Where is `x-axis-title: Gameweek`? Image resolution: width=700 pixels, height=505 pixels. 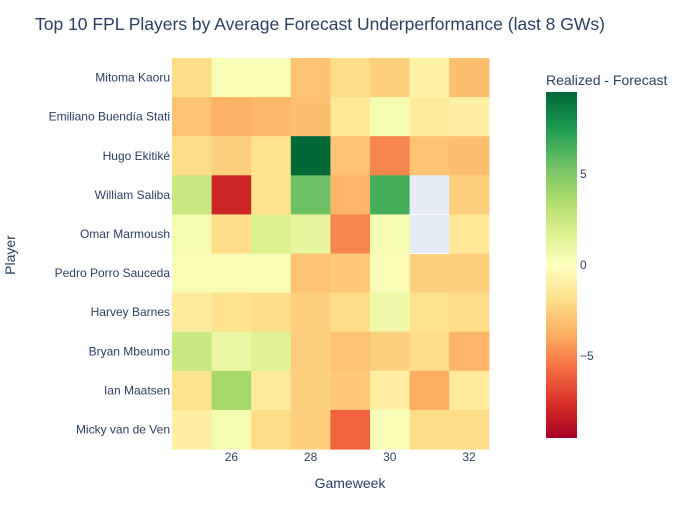
x-axis-title: Gameweek is located at coordinates (351, 483).